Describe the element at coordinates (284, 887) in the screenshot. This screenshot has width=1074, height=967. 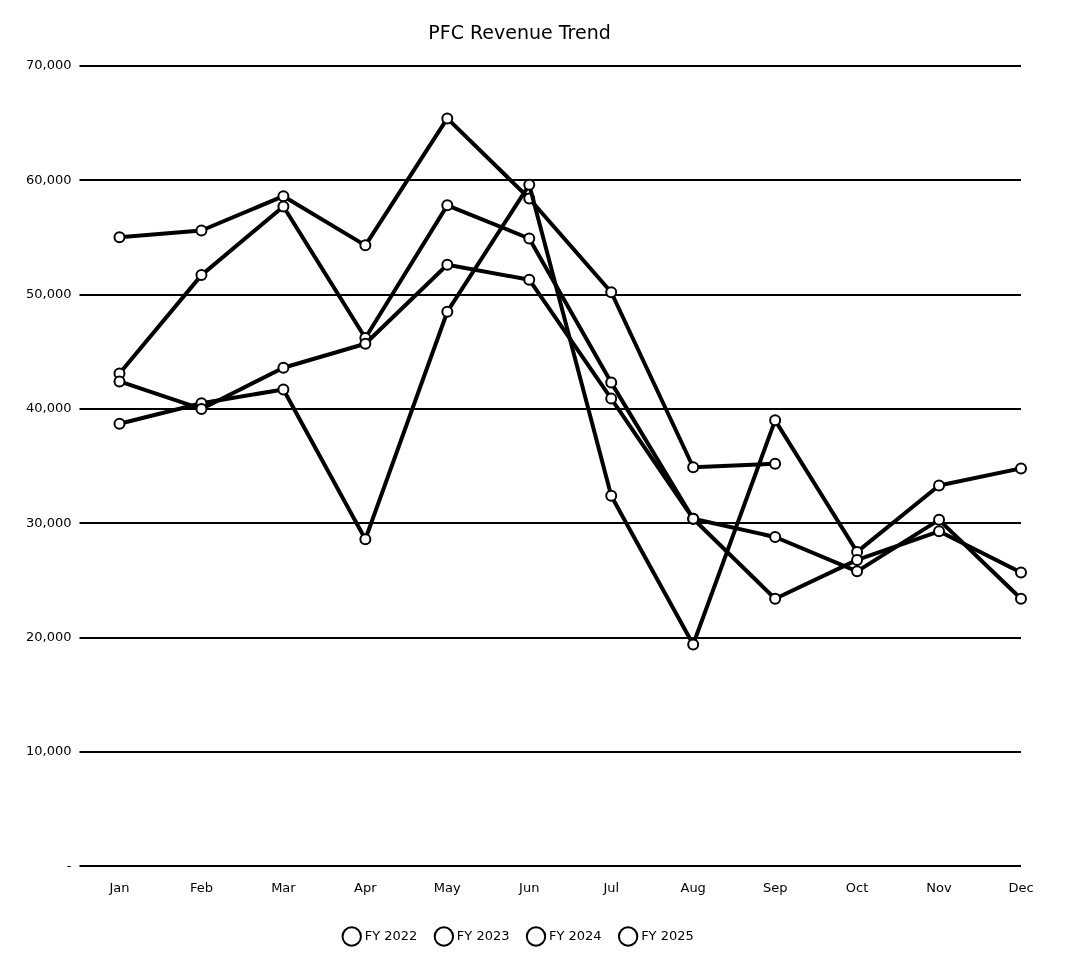
I see `x-tick-label: Mar` at that location.